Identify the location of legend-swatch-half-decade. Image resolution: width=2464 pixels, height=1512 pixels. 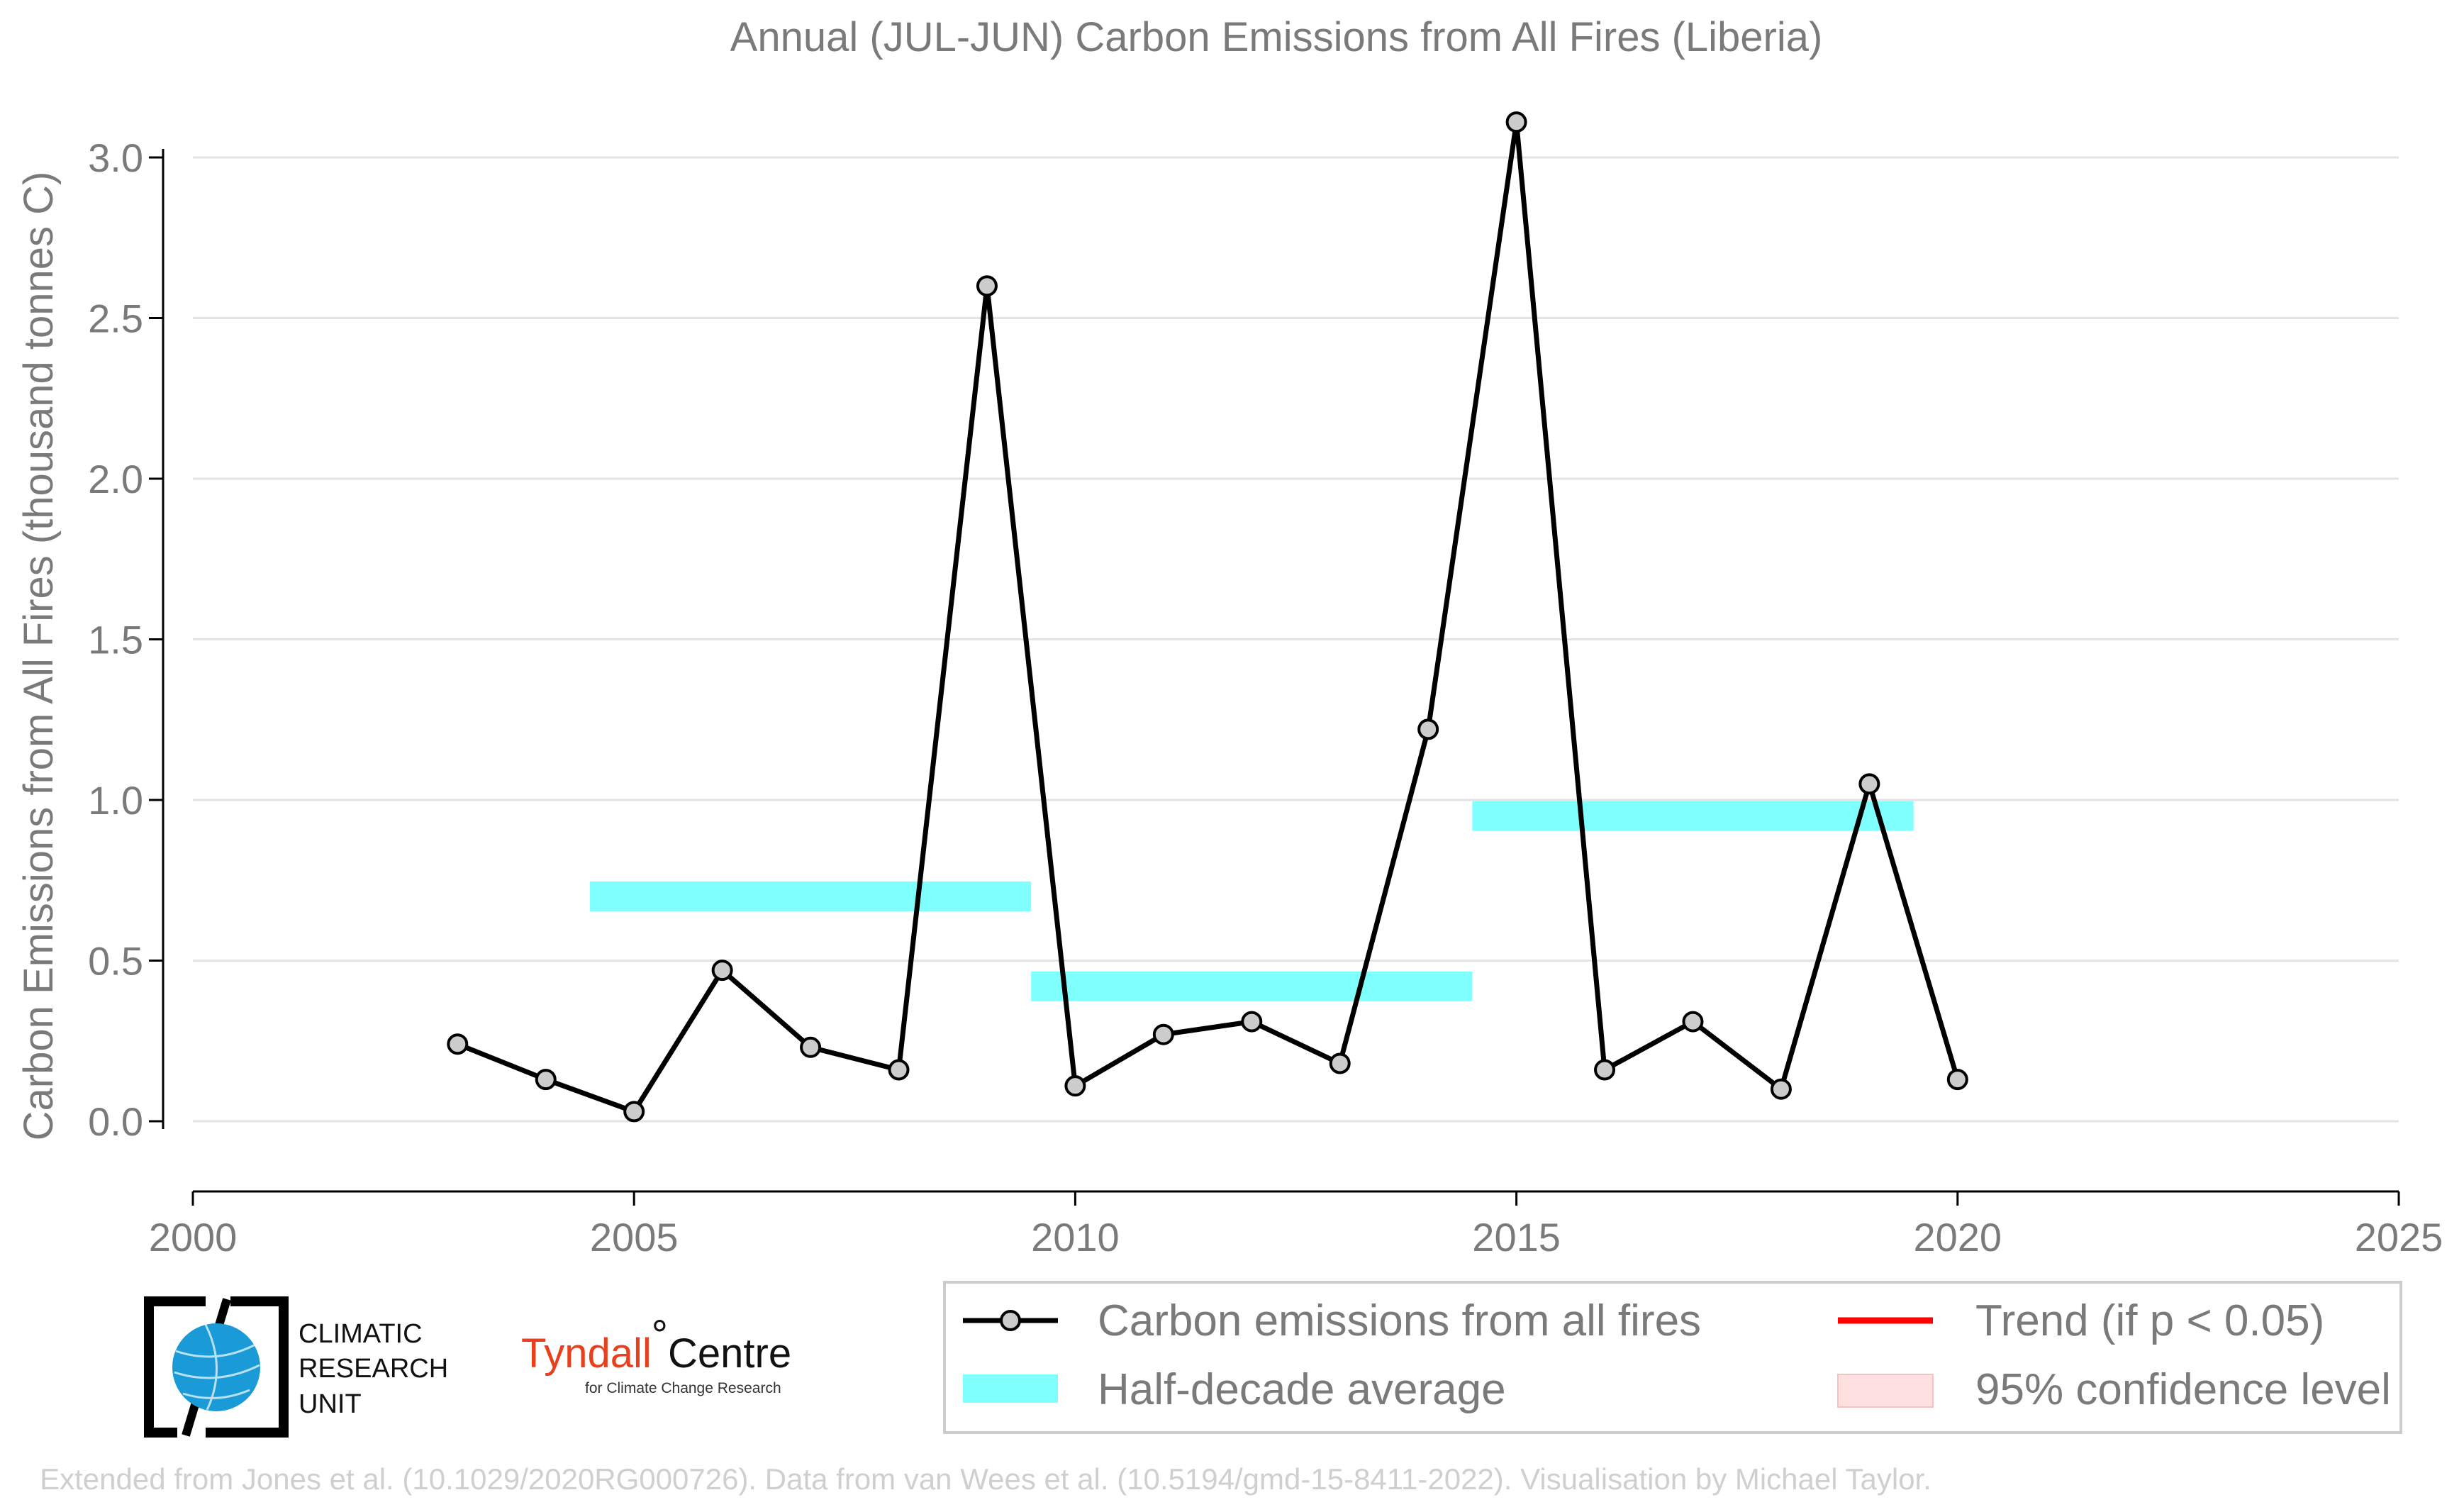
(1010, 1388).